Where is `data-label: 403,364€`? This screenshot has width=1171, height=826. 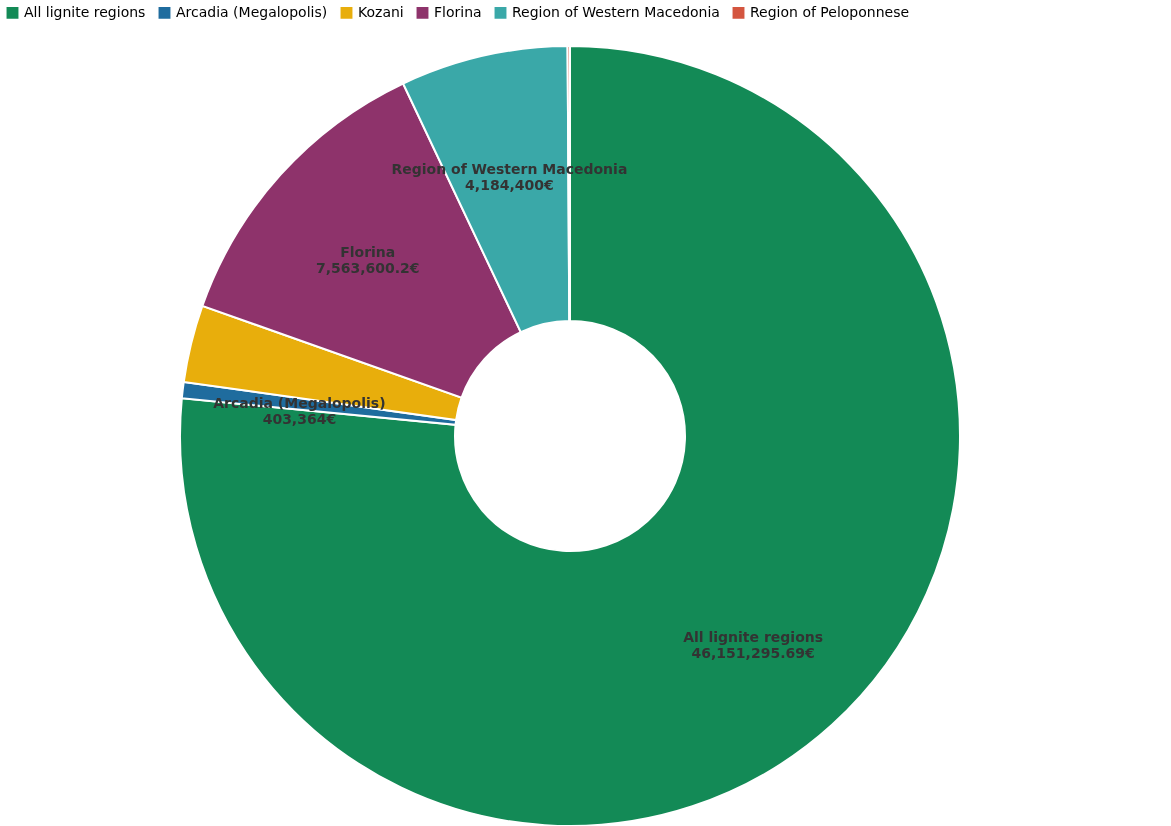
data-label: 403,364€ is located at coordinates (299, 418).